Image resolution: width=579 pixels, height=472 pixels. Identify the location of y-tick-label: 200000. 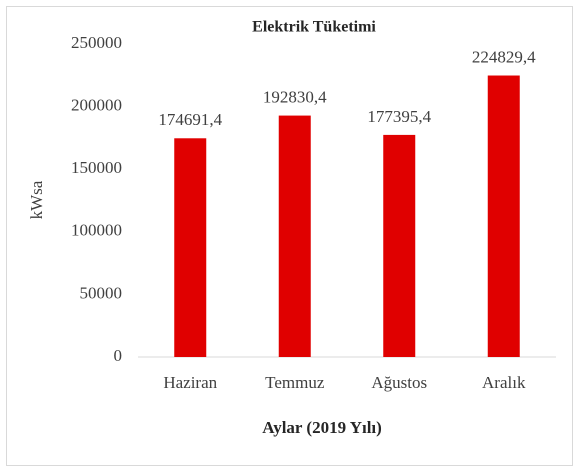
(96, 105).